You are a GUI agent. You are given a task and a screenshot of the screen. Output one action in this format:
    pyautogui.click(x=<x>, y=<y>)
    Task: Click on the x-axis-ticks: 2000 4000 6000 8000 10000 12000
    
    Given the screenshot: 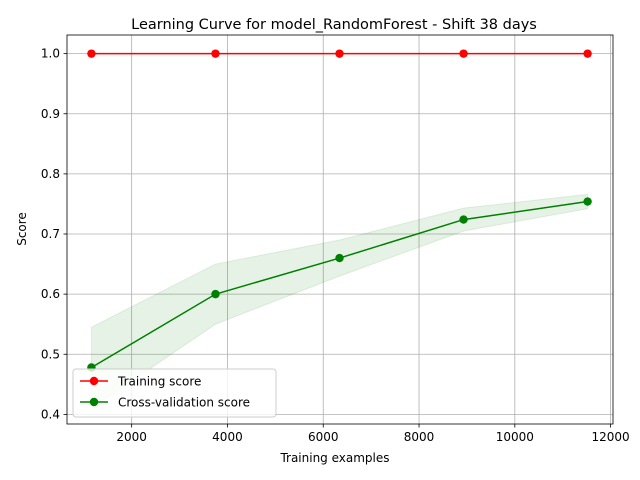 What is the action you would take?
    pyautogui.click(x=373, y=434)
    